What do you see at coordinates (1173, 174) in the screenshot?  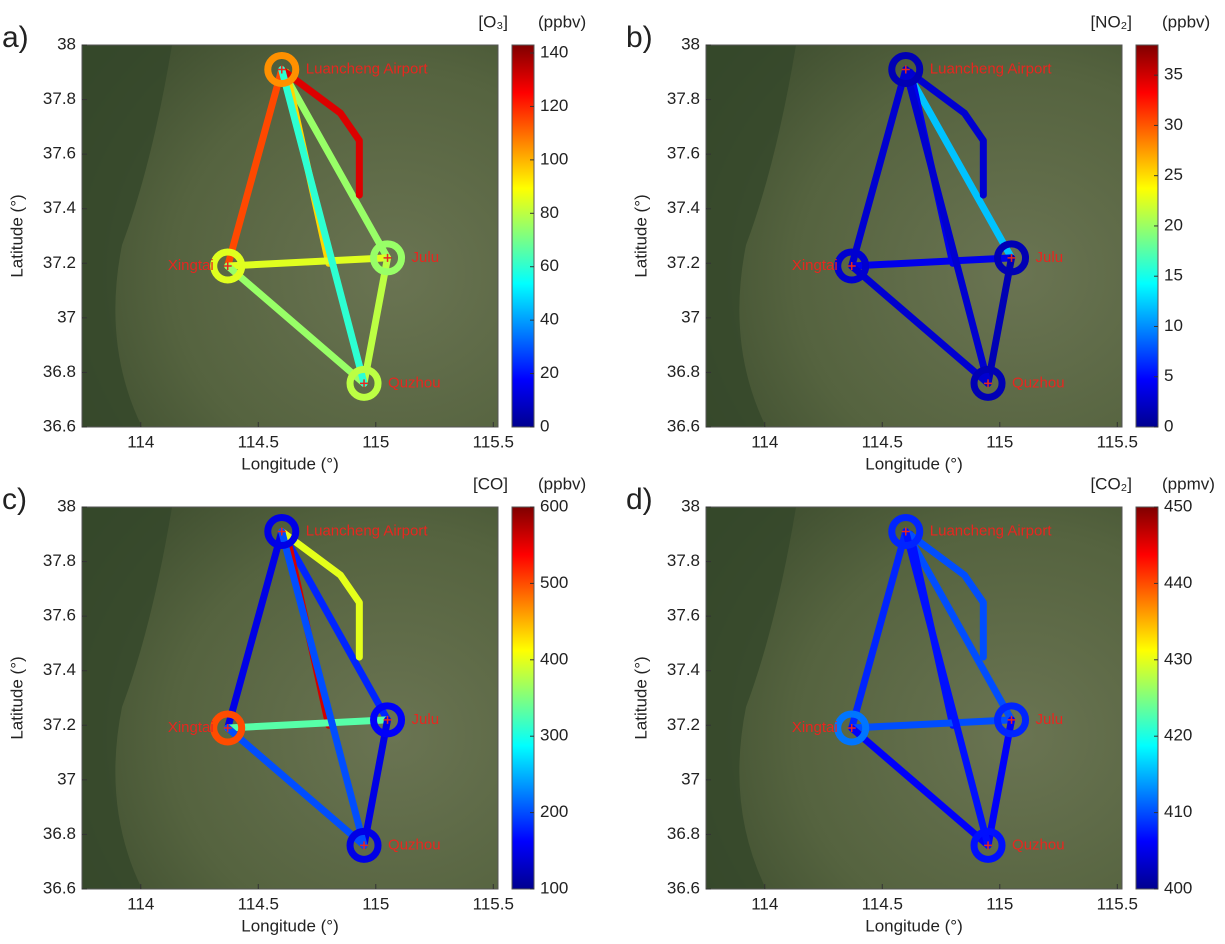 I see `colorbar-tick-label: 25` at bounding box center [1173, 174].